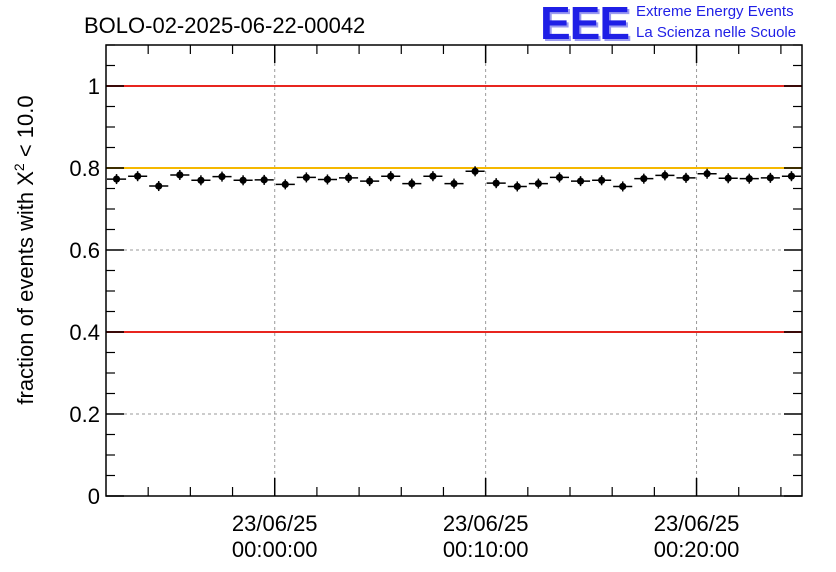 The image size is (836, 572). I want to click on eee-logo-mark: EEE, so click(585, 24).